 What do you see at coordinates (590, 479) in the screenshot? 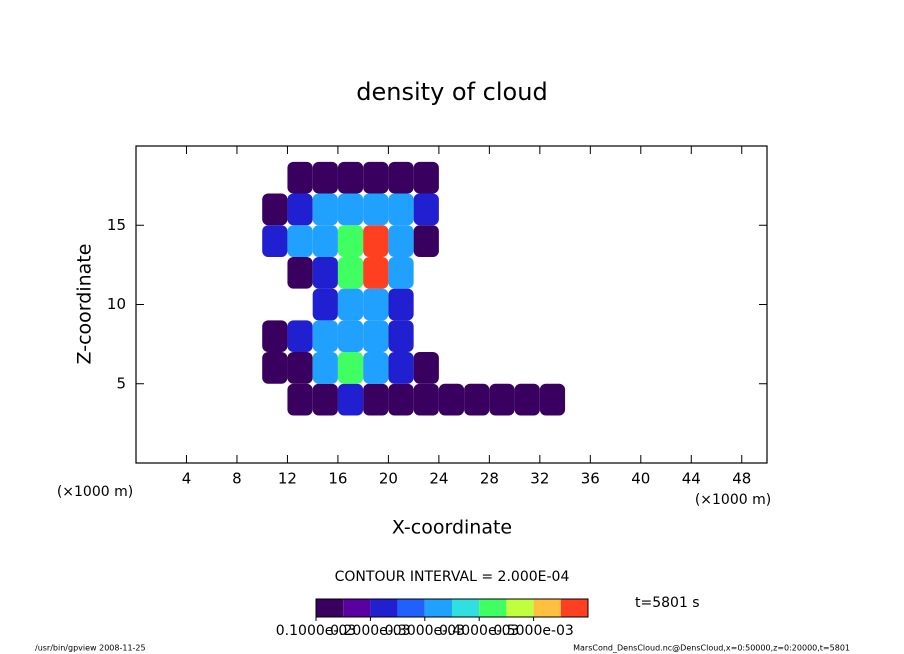
I see `x-tick-label: 36` at bounding box center [590, 479].